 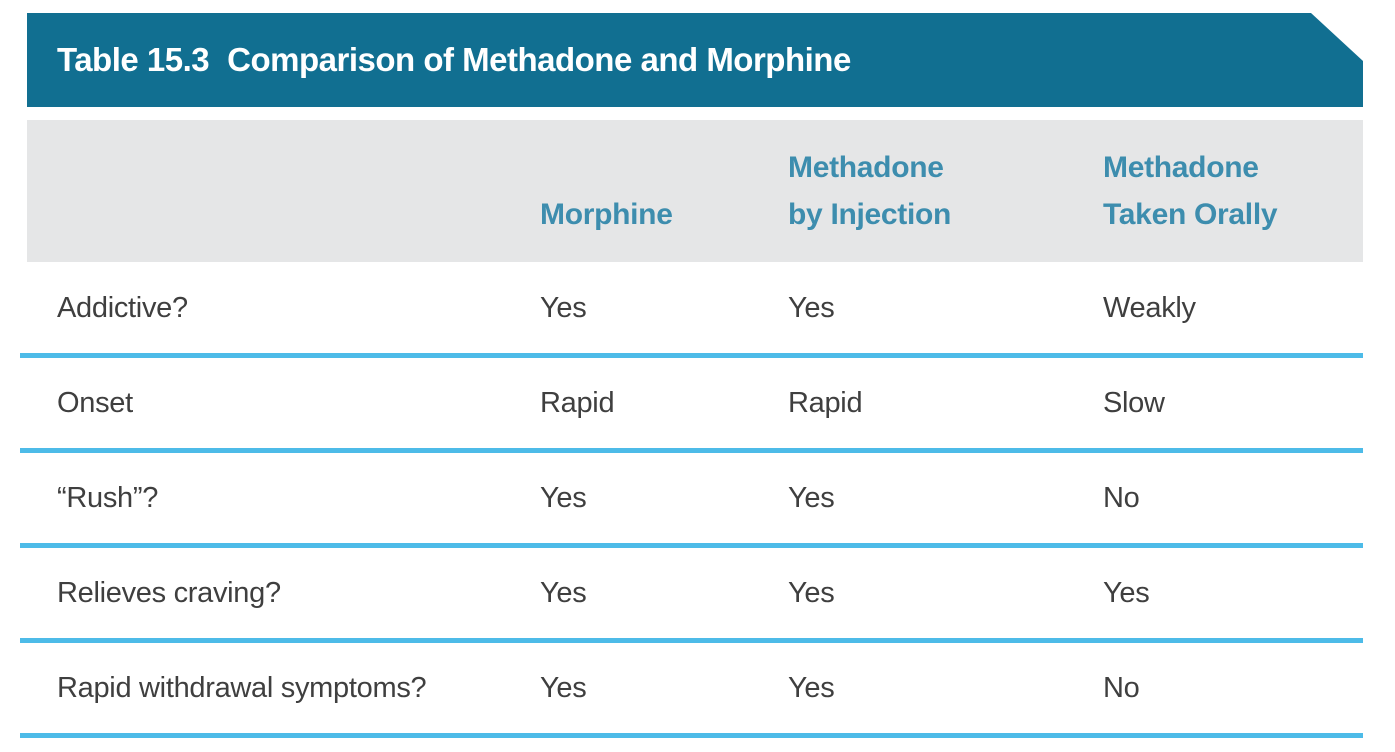 What do you see at coordinates (825, 403) in the screenshot?
I see `cell-methadone-injection: Rapid` at bounding box center [825, 403].